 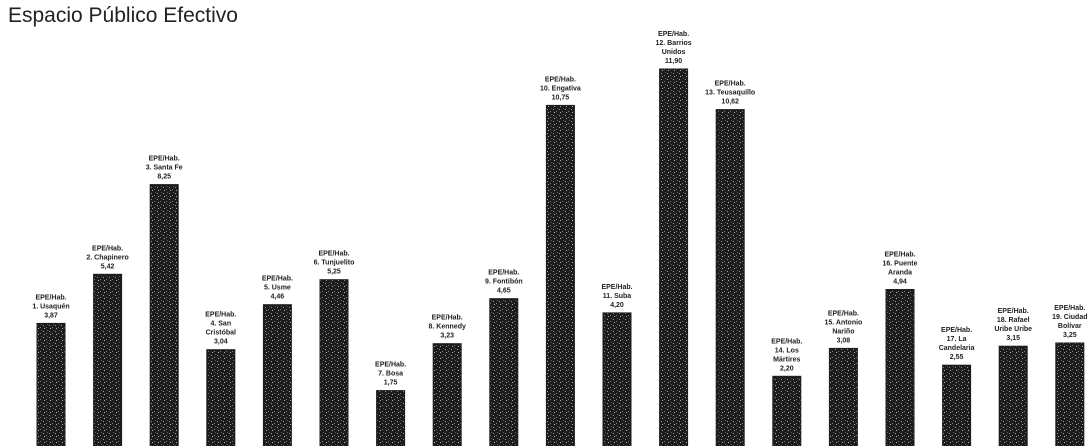 What do you see at coordinates (503, 273) in the screenshot?
I see `bar-unit-label-9: EPE/Hab.` at bounding box center [503, 273].